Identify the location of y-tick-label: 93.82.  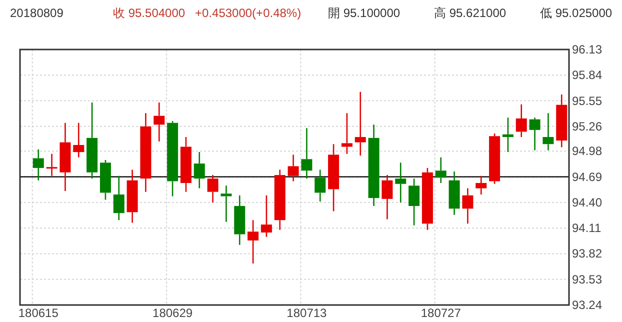
(587, 253).